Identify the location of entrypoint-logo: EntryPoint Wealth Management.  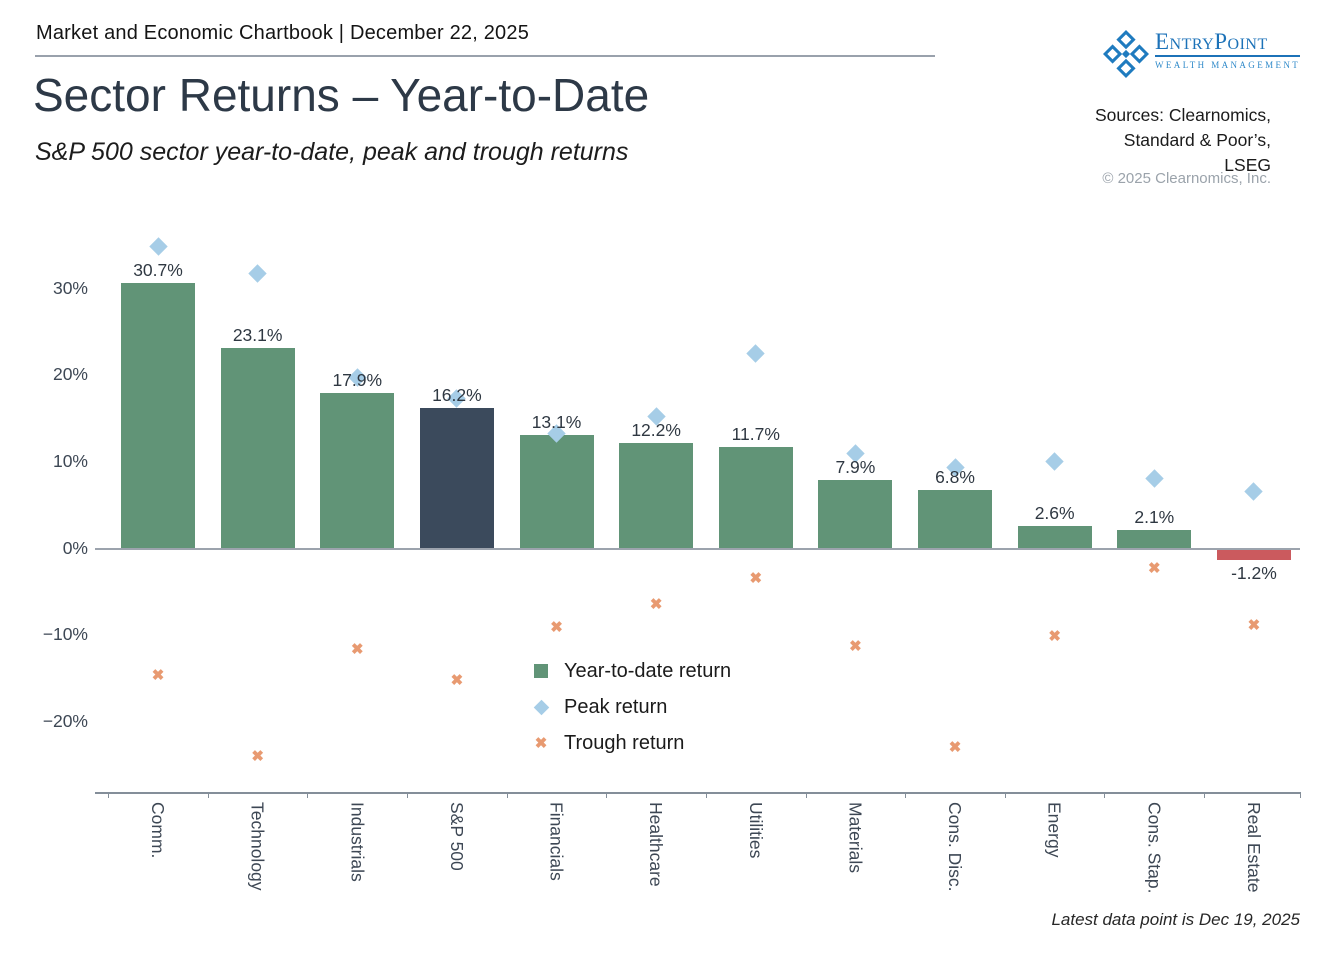
(1201, 56).